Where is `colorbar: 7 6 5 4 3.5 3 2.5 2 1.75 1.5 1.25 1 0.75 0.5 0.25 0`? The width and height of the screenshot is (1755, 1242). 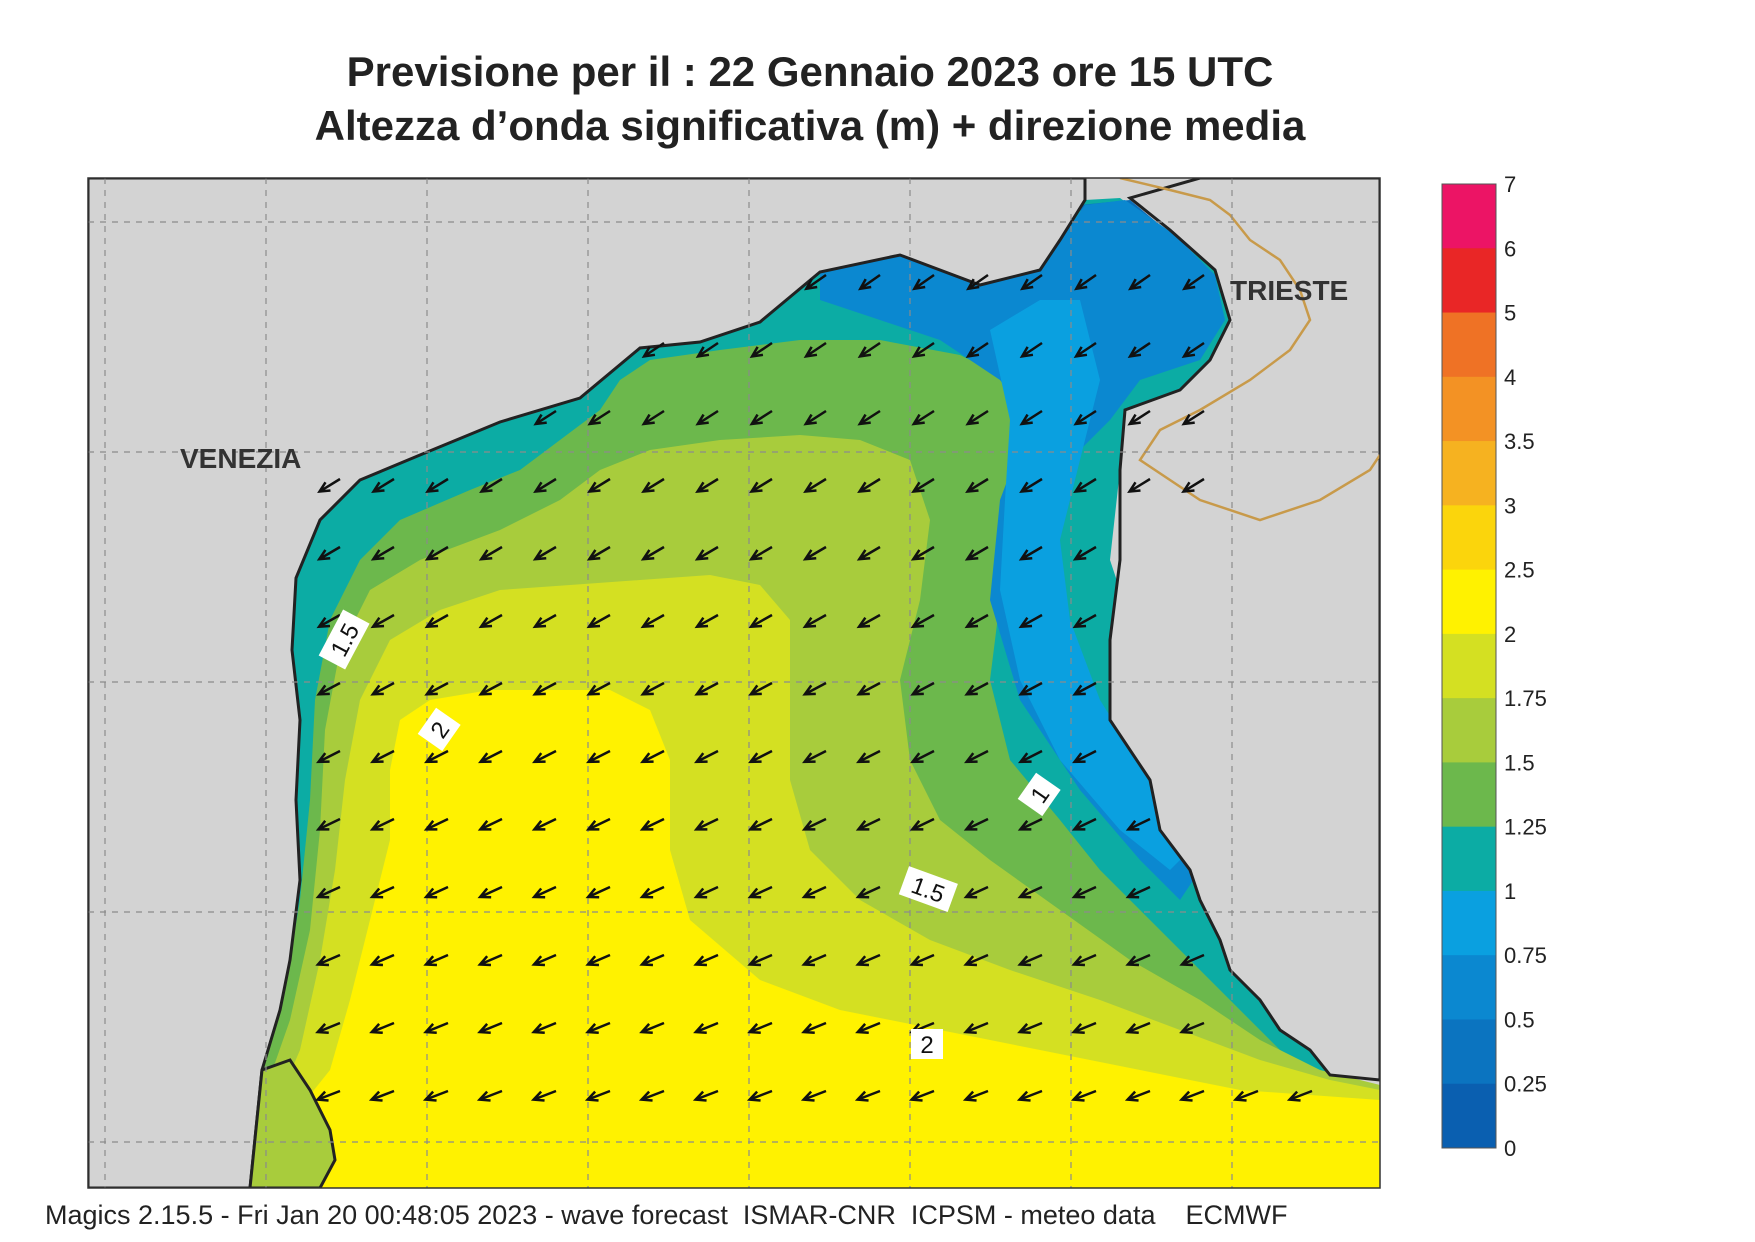 colorbar: 7 6 5 4 3.5 3 2.5 2 1.75 1.5 1.25 1 0.75 0.5 0.25 0 is located at coordinates (1494, 666).